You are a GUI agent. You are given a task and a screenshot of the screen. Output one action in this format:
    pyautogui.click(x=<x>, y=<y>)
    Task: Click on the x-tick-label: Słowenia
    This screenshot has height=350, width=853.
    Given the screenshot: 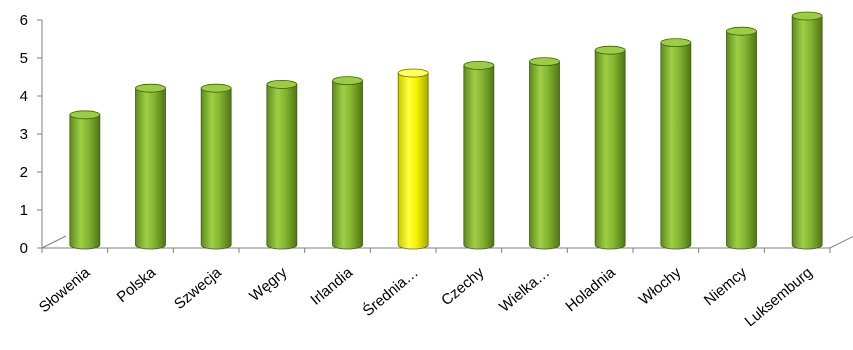 What is the action you would take?
    pyautogui.click(x=65, y=290)
    